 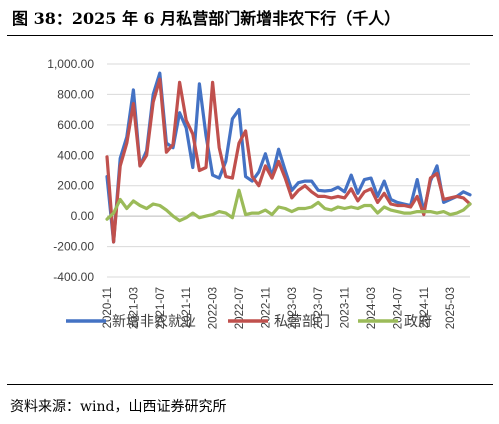 I want to click on bottom-rule, so click(x=250, y=384).